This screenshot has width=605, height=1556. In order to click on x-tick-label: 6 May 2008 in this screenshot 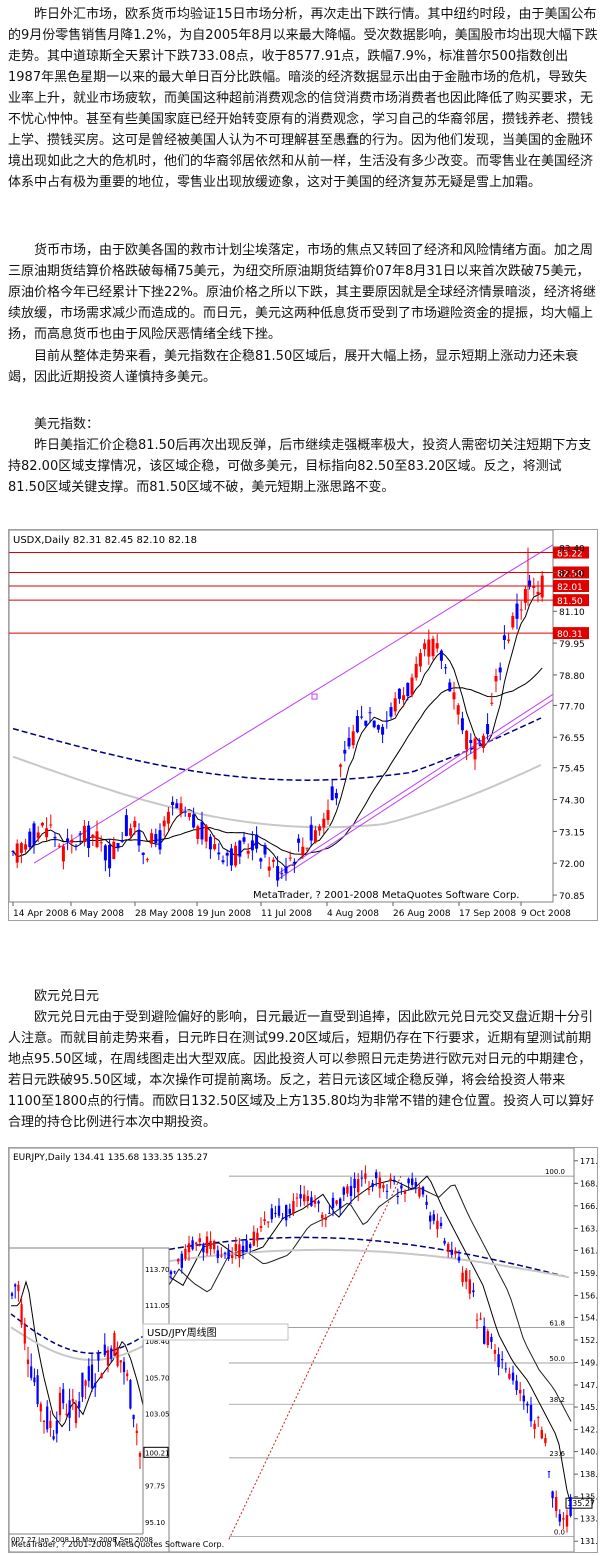, I will do `click(97, 914)`.